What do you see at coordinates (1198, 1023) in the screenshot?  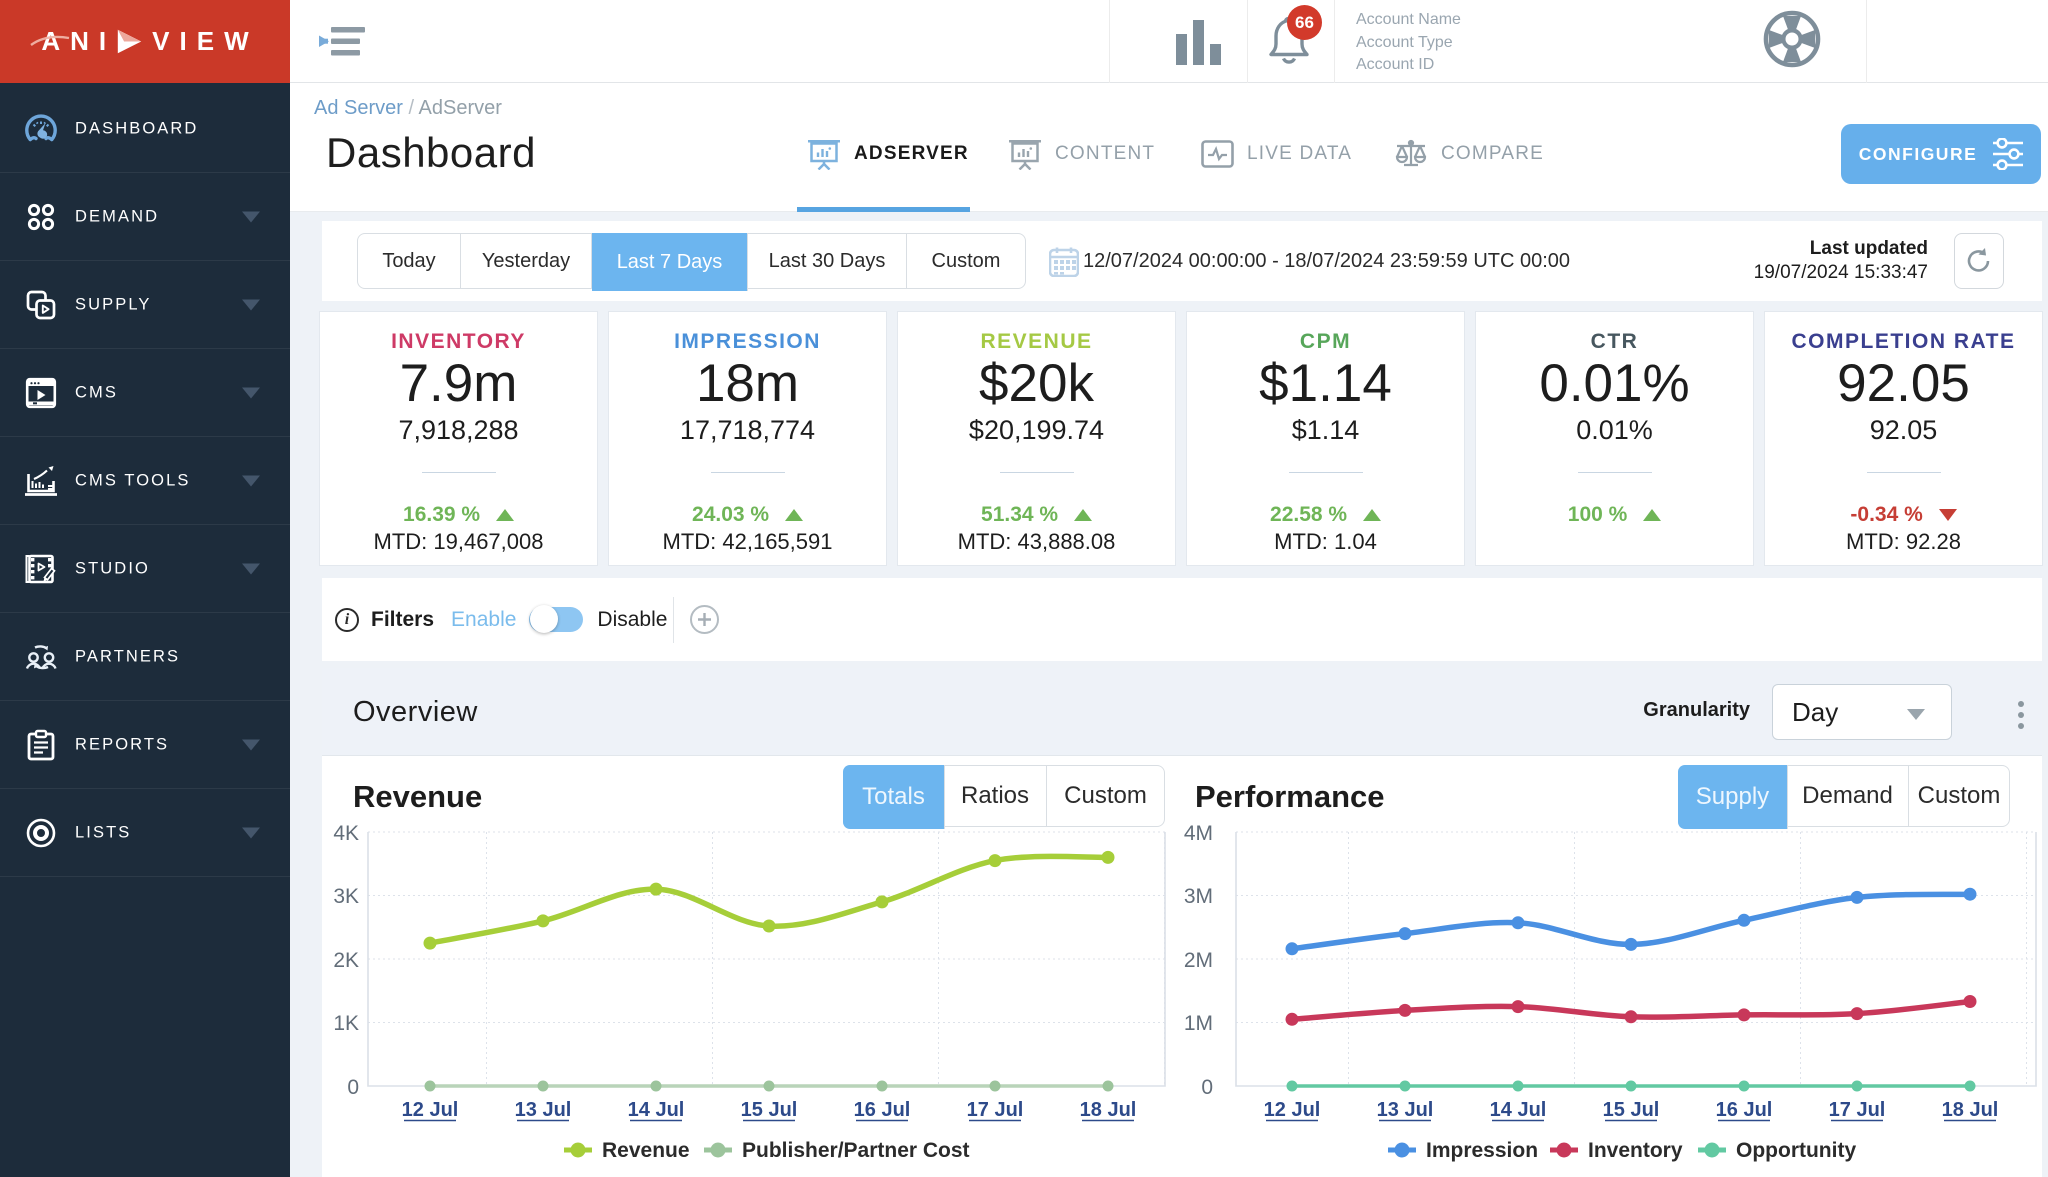 I see `svg-text: 1M` at bounding box center [1198, 1023].